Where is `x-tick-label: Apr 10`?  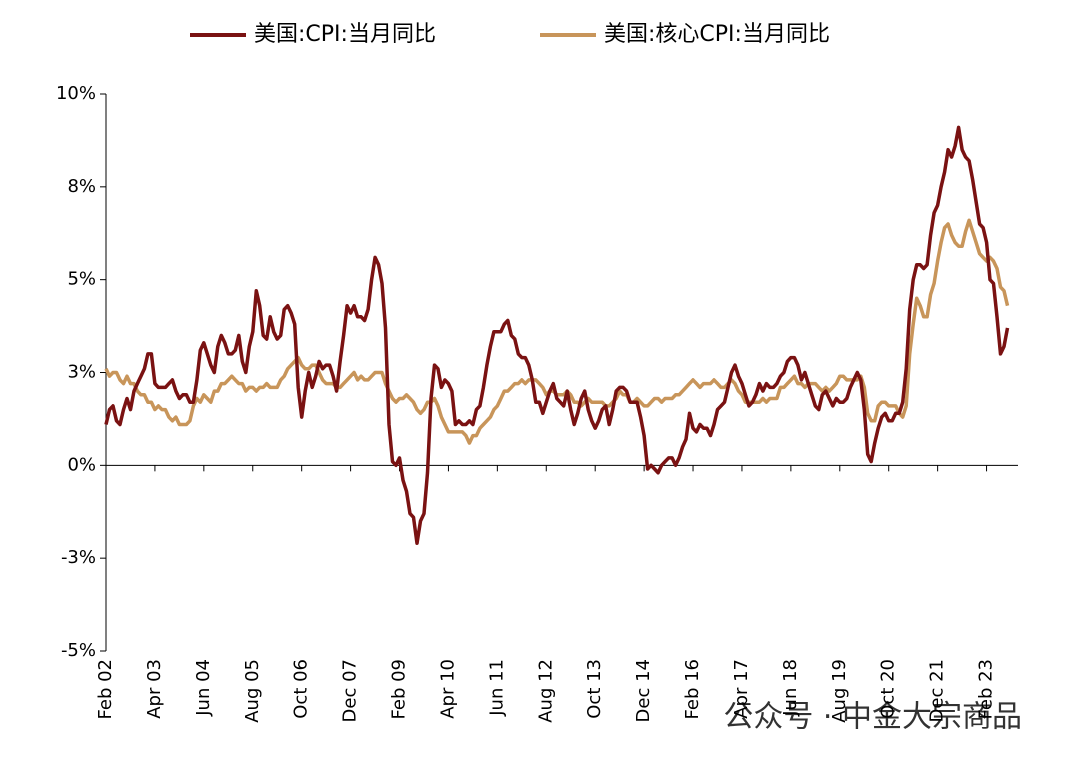 x-tick-label: Apr 10 is located at coordinates (447, 689).